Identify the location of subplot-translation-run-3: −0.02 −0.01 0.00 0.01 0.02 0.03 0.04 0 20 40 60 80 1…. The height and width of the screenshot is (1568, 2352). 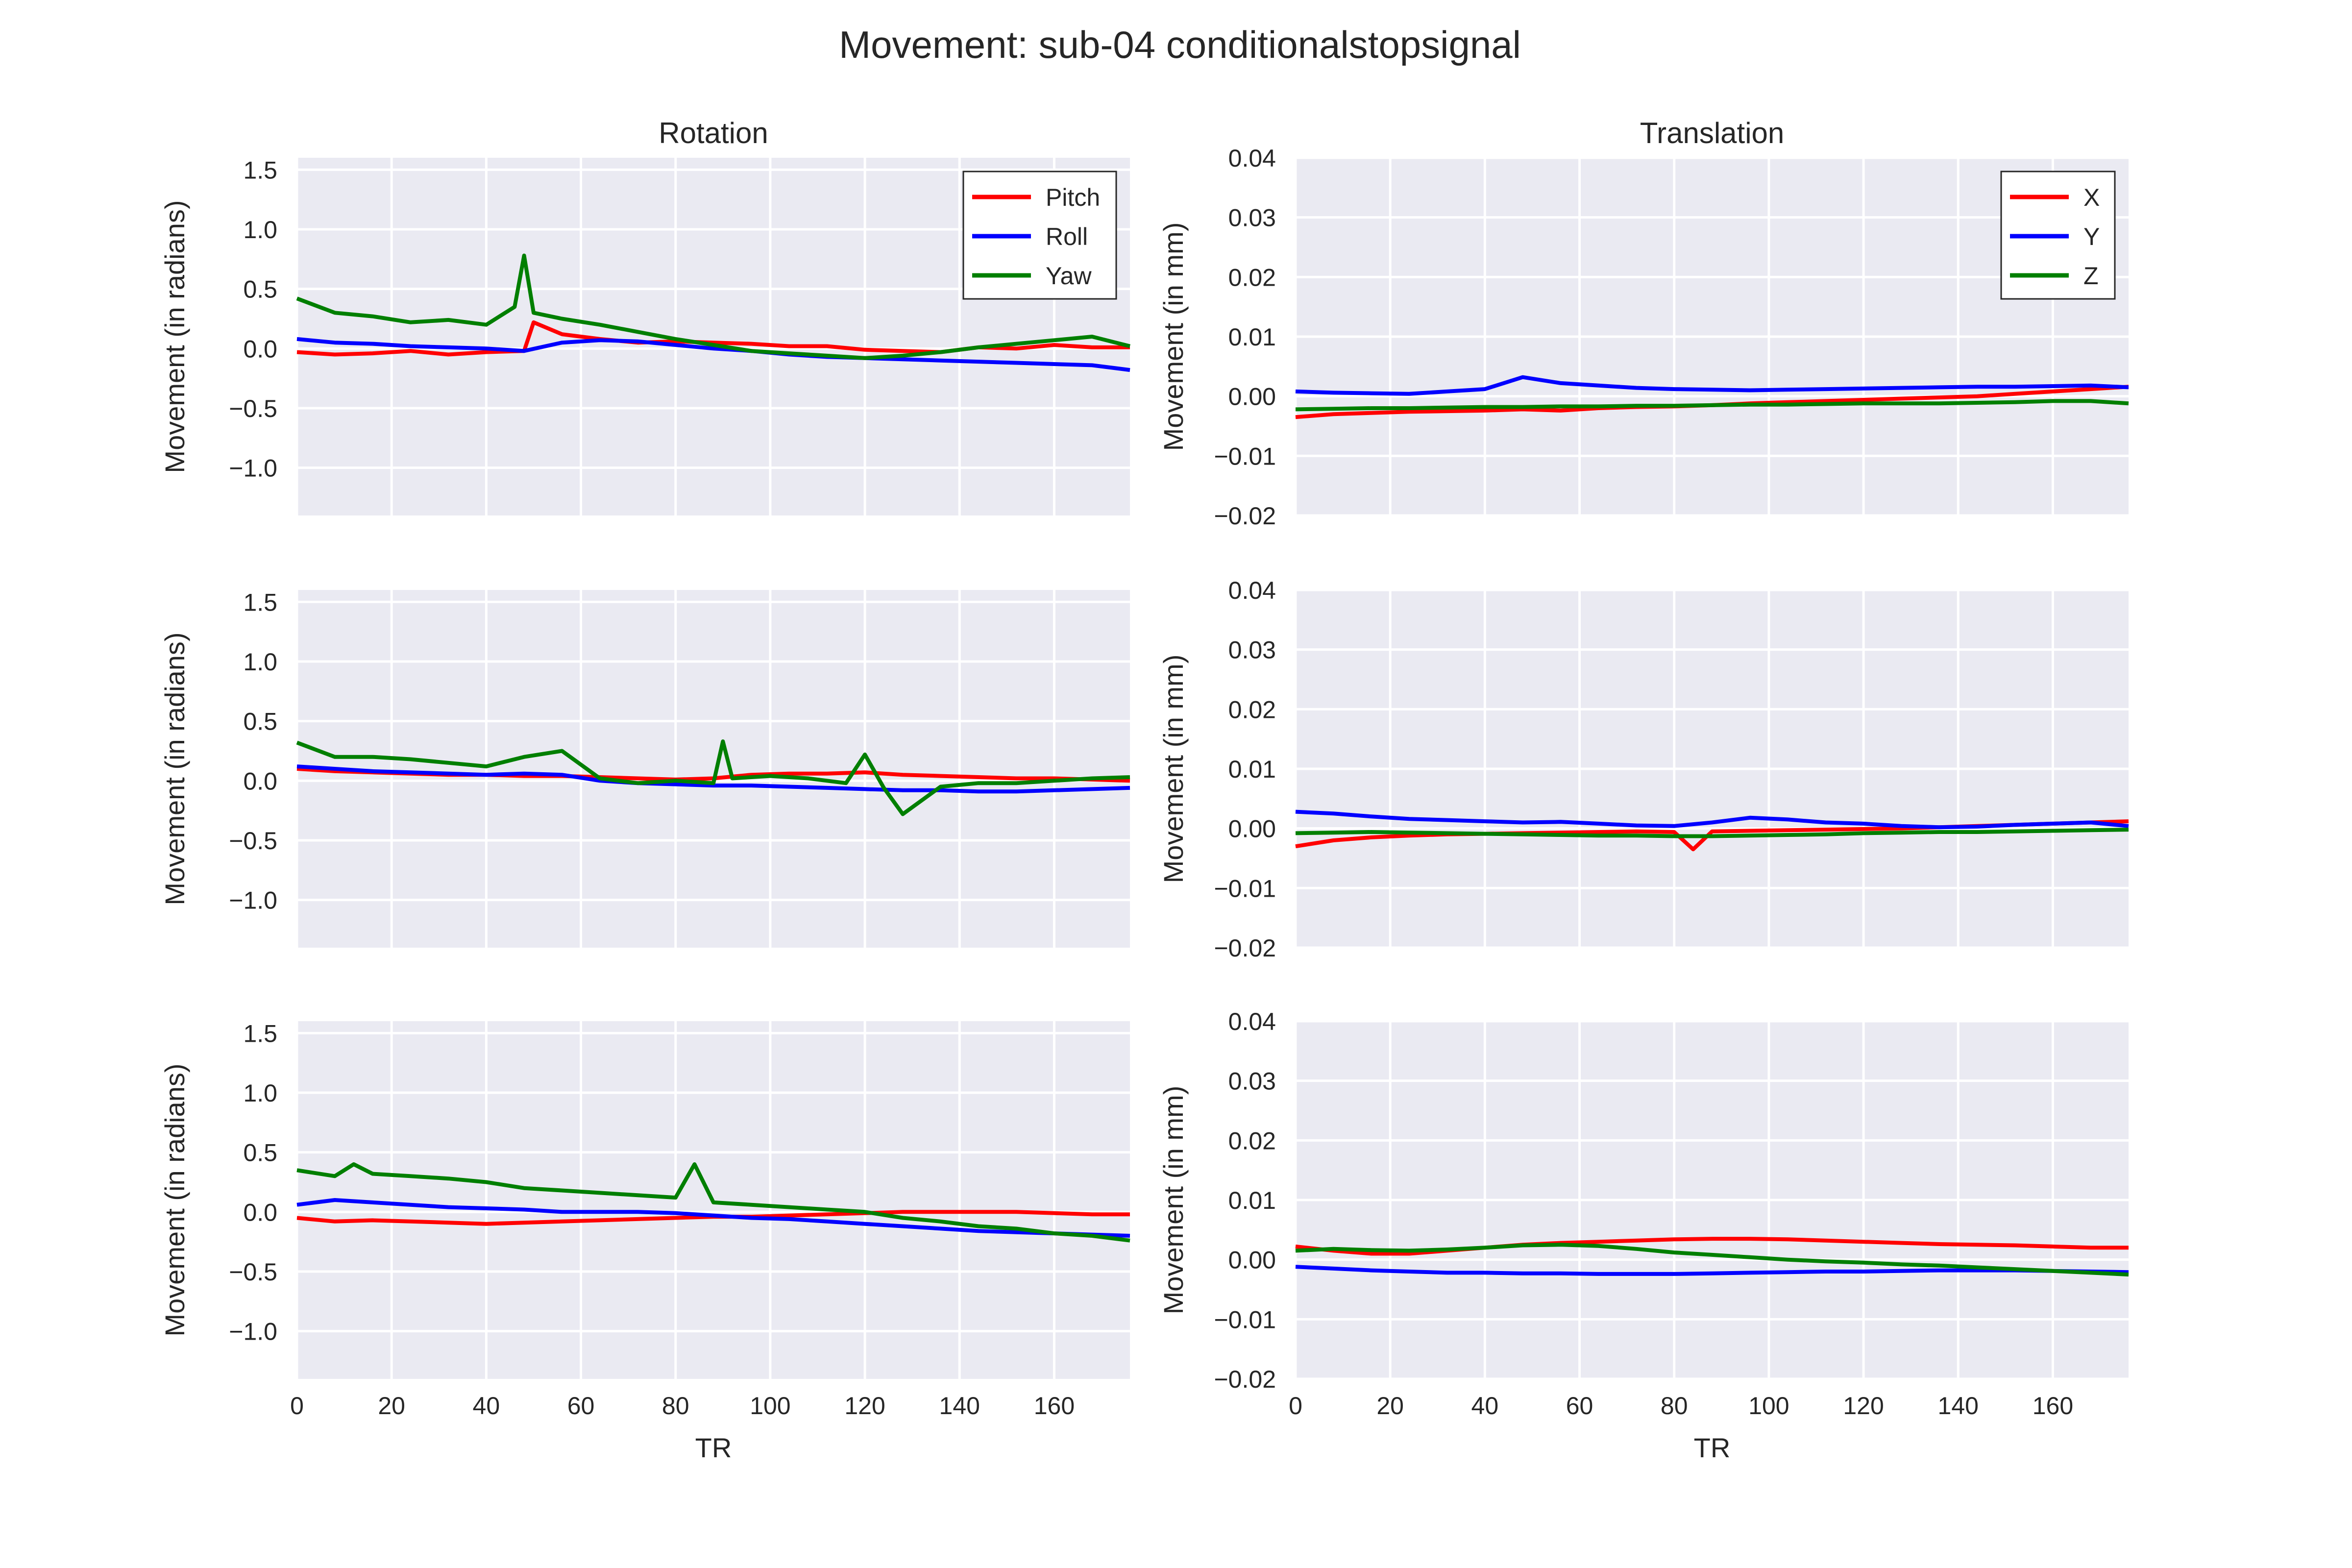
(1643, 1235).